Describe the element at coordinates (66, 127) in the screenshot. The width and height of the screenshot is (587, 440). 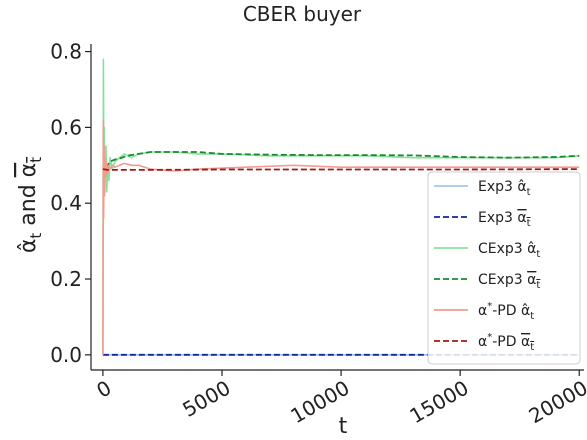
I see `y-tick-label: 0.6` at that location.